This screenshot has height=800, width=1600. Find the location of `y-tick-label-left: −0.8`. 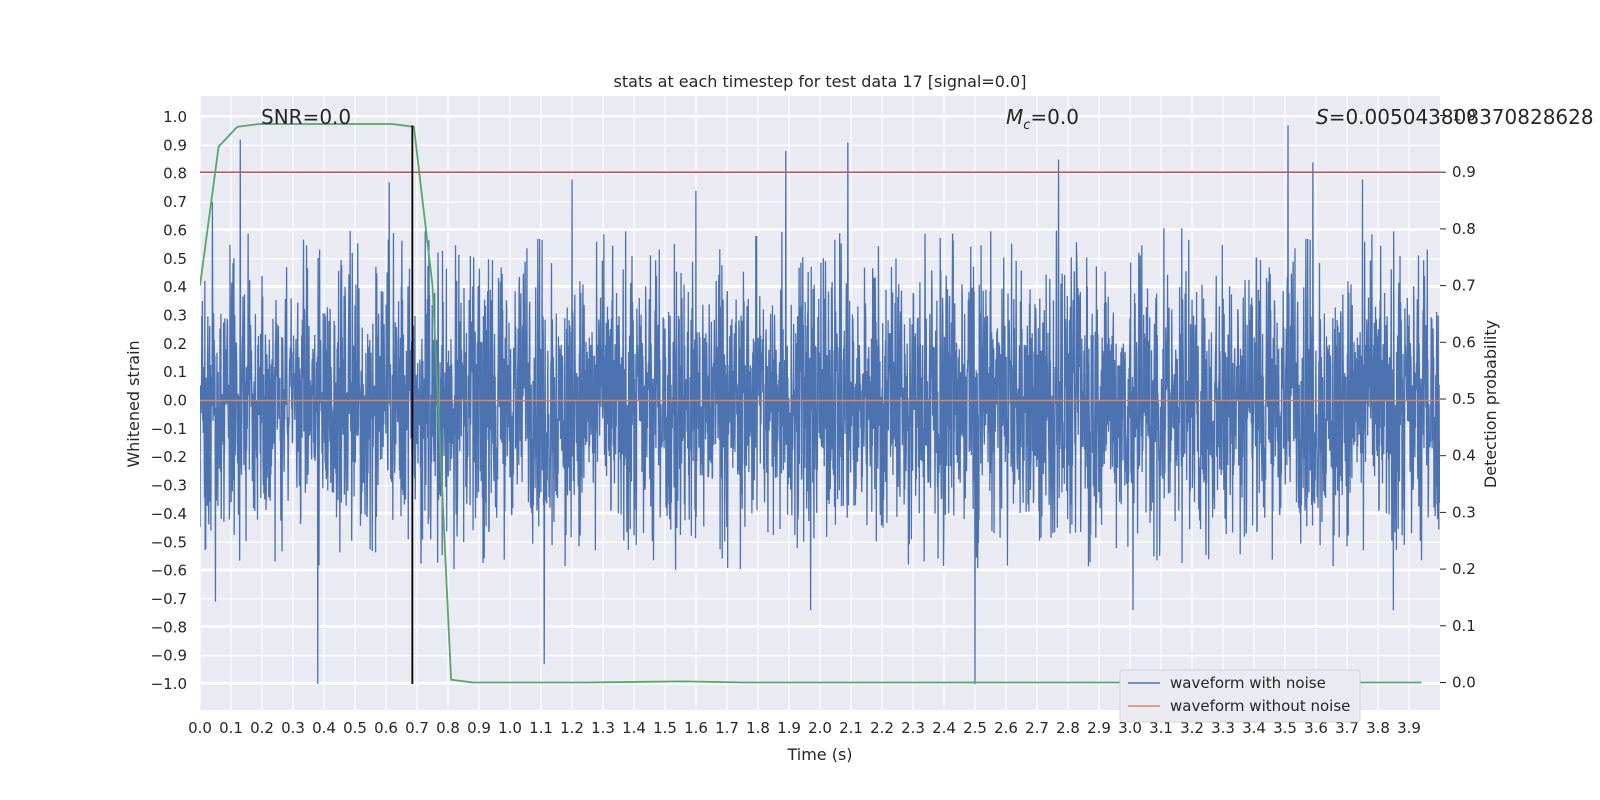

y-tick-label-left: −0.8 is located at coordinates (169, 627).